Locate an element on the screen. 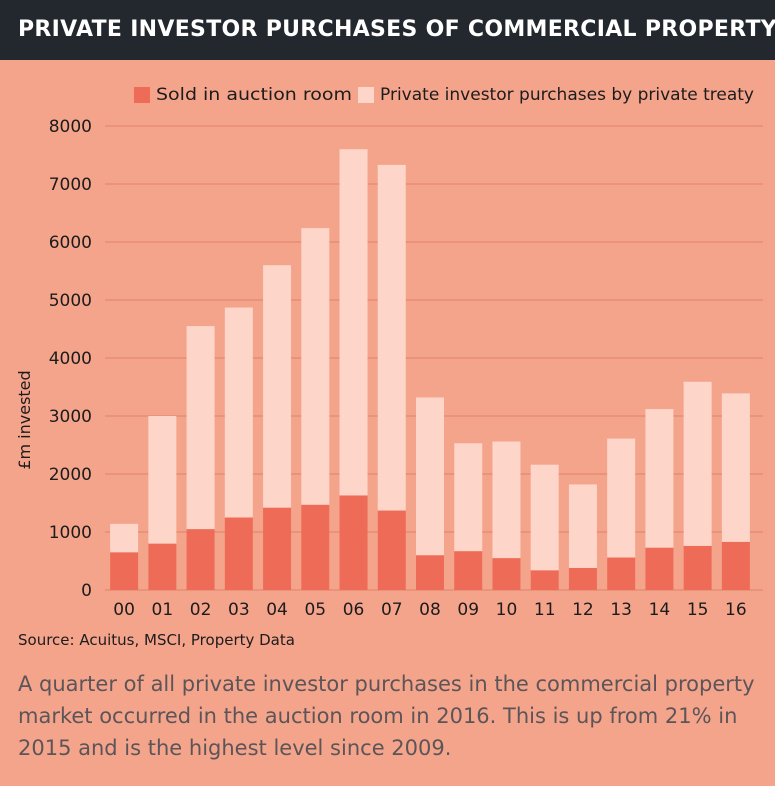 The height and width of the screenshot is (786, 775). y-tick-label: 6000 is located at coordinates (70, 243).